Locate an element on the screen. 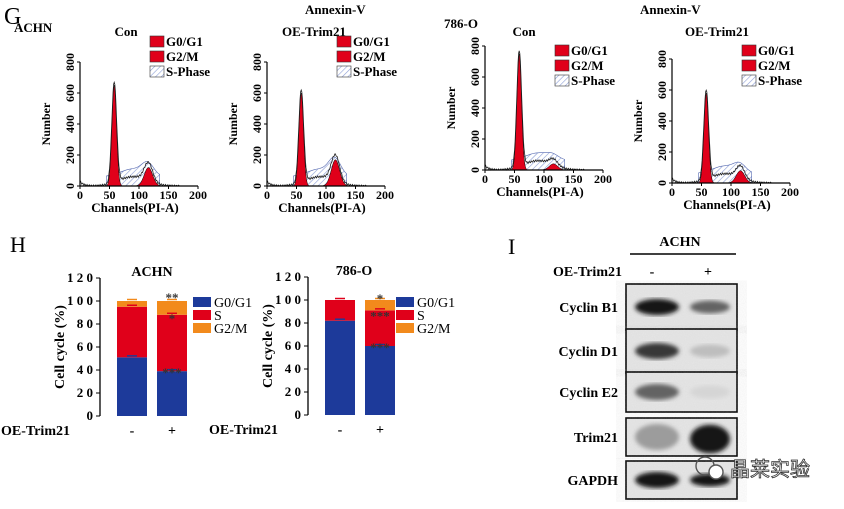 The height and width of the screenshot is (509, 844). significance-g2m: * is located at coordinates (380, 298).